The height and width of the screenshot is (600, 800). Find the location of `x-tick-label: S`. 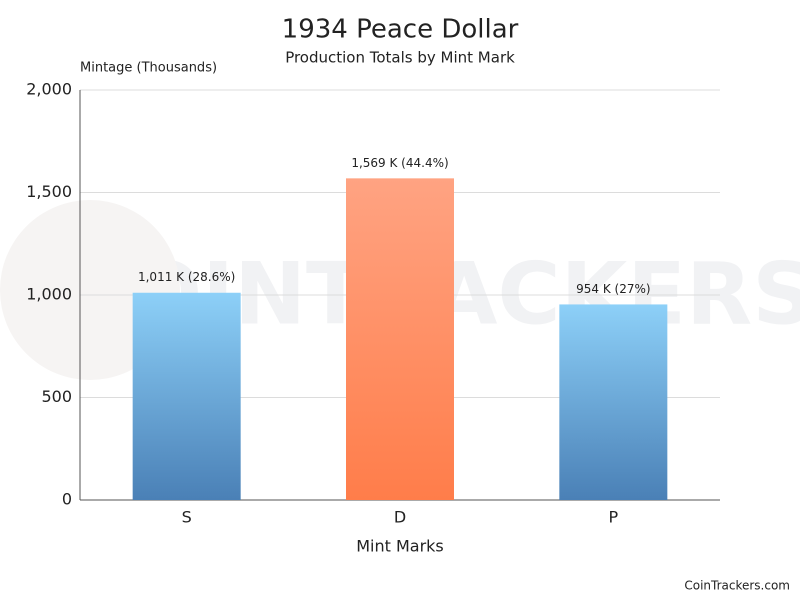

x-tick-label: S is located at coordinates (187, 517).